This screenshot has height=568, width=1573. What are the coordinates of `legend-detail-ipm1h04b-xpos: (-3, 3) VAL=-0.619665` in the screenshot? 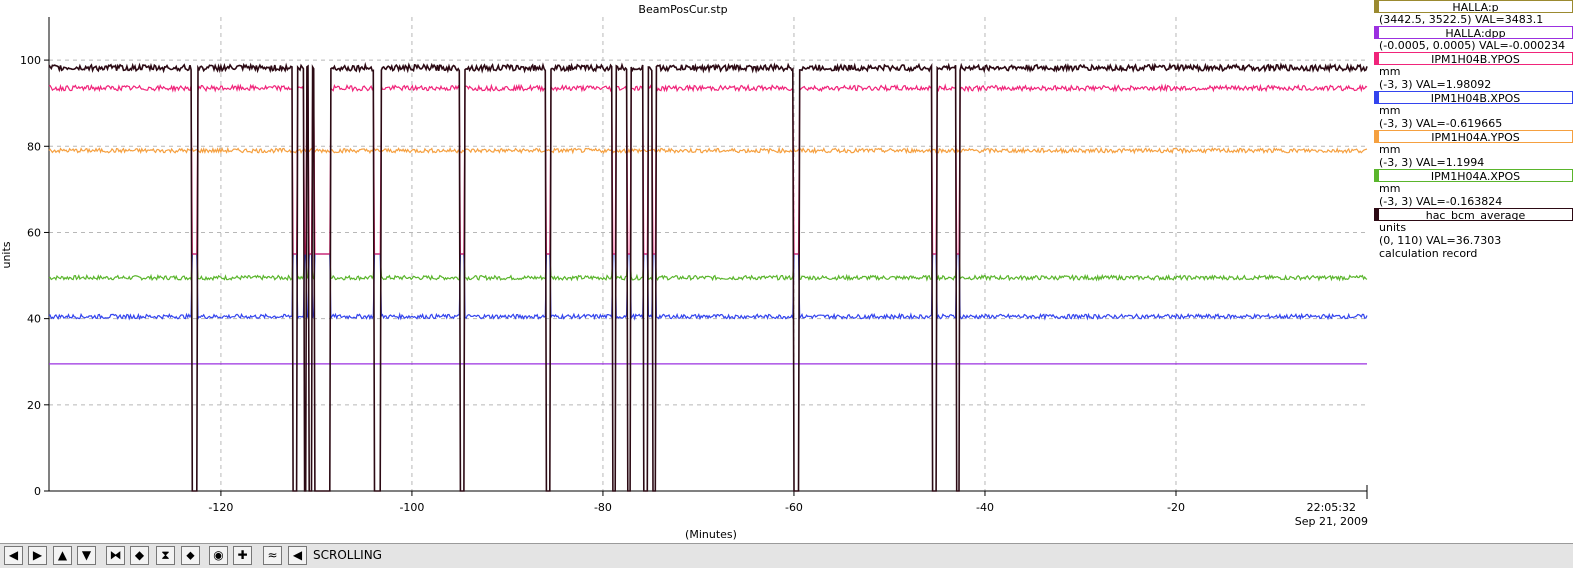 It's located at (1441, 123).